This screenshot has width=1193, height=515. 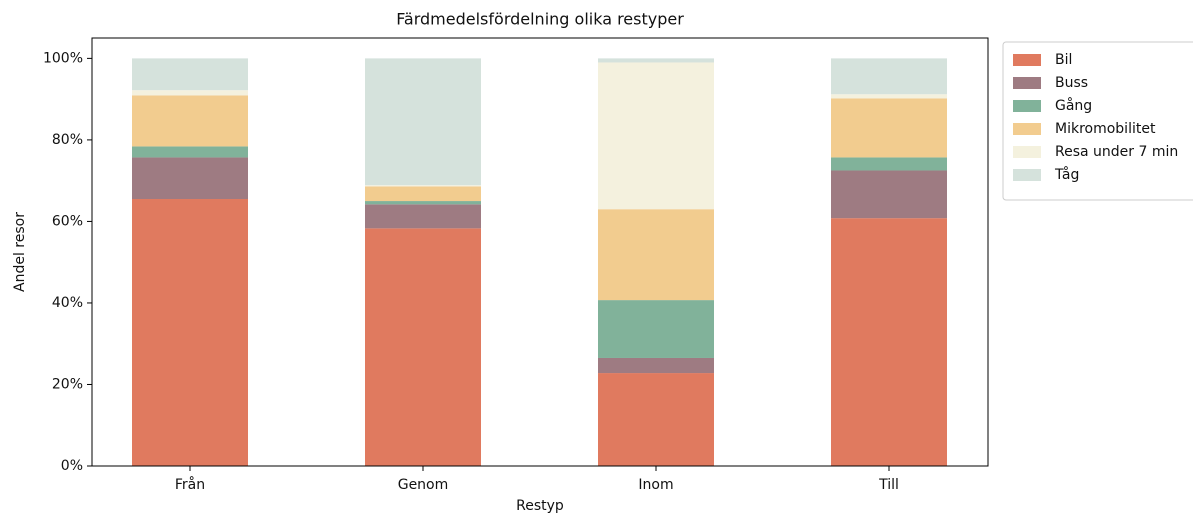 What do you see at coordinates (63, 58) in the screenshot?
I see `y-tick-label: 100%` at bounding box center [63, 58].